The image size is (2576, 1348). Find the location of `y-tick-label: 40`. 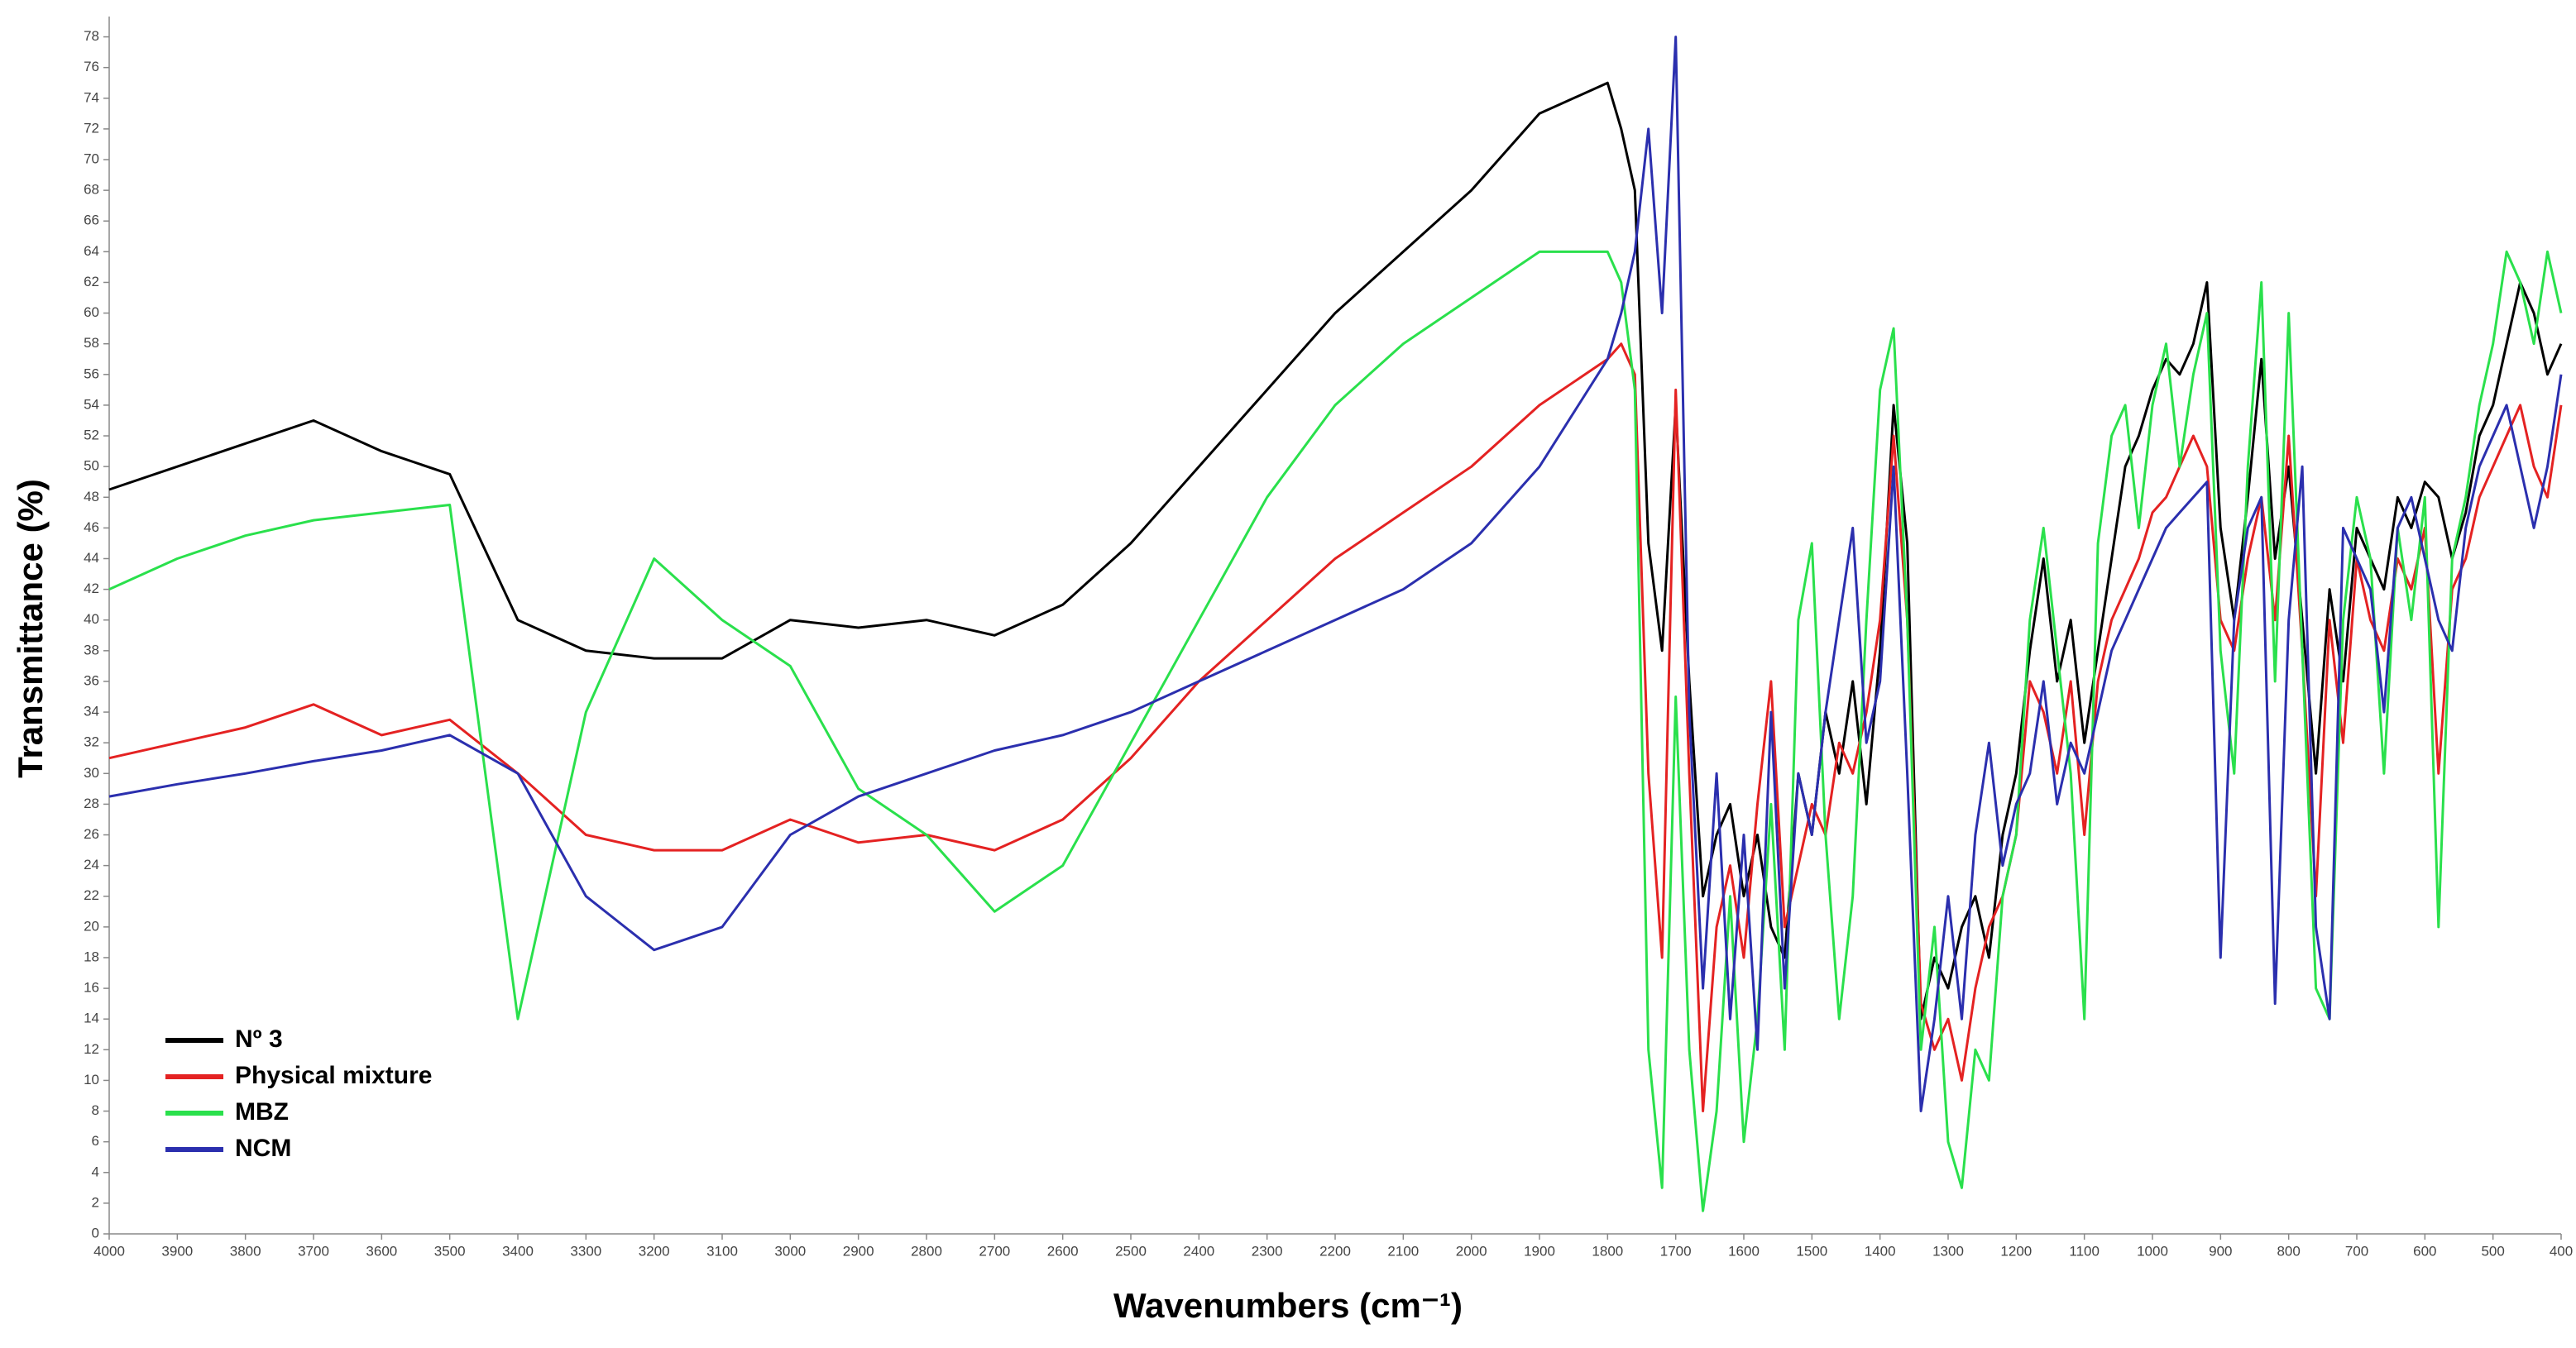

y-tick-label: 40 is located at coordinates (91, 619).